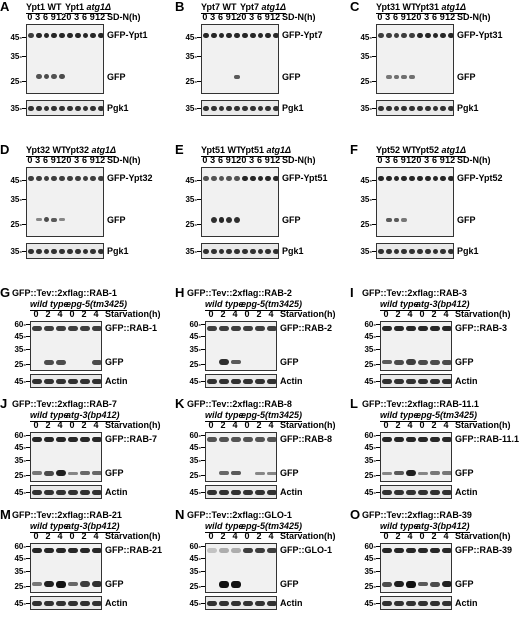 The width and height of the screenshot is (520, 618). What do you see at coordinates (398, 425) in the screenshot?
I see `lane-label: 2` at bounding box center [398, 425].